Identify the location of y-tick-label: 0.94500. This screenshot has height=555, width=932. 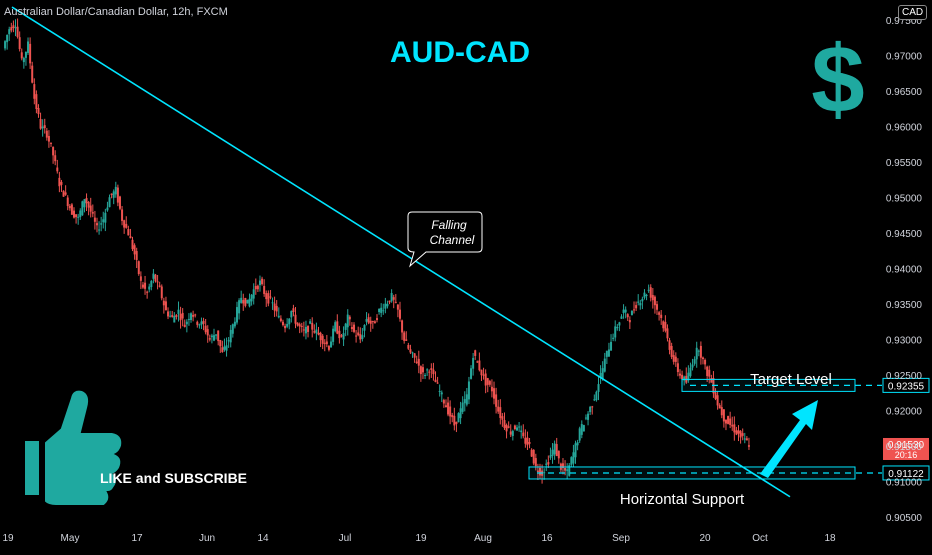
(904, 234).